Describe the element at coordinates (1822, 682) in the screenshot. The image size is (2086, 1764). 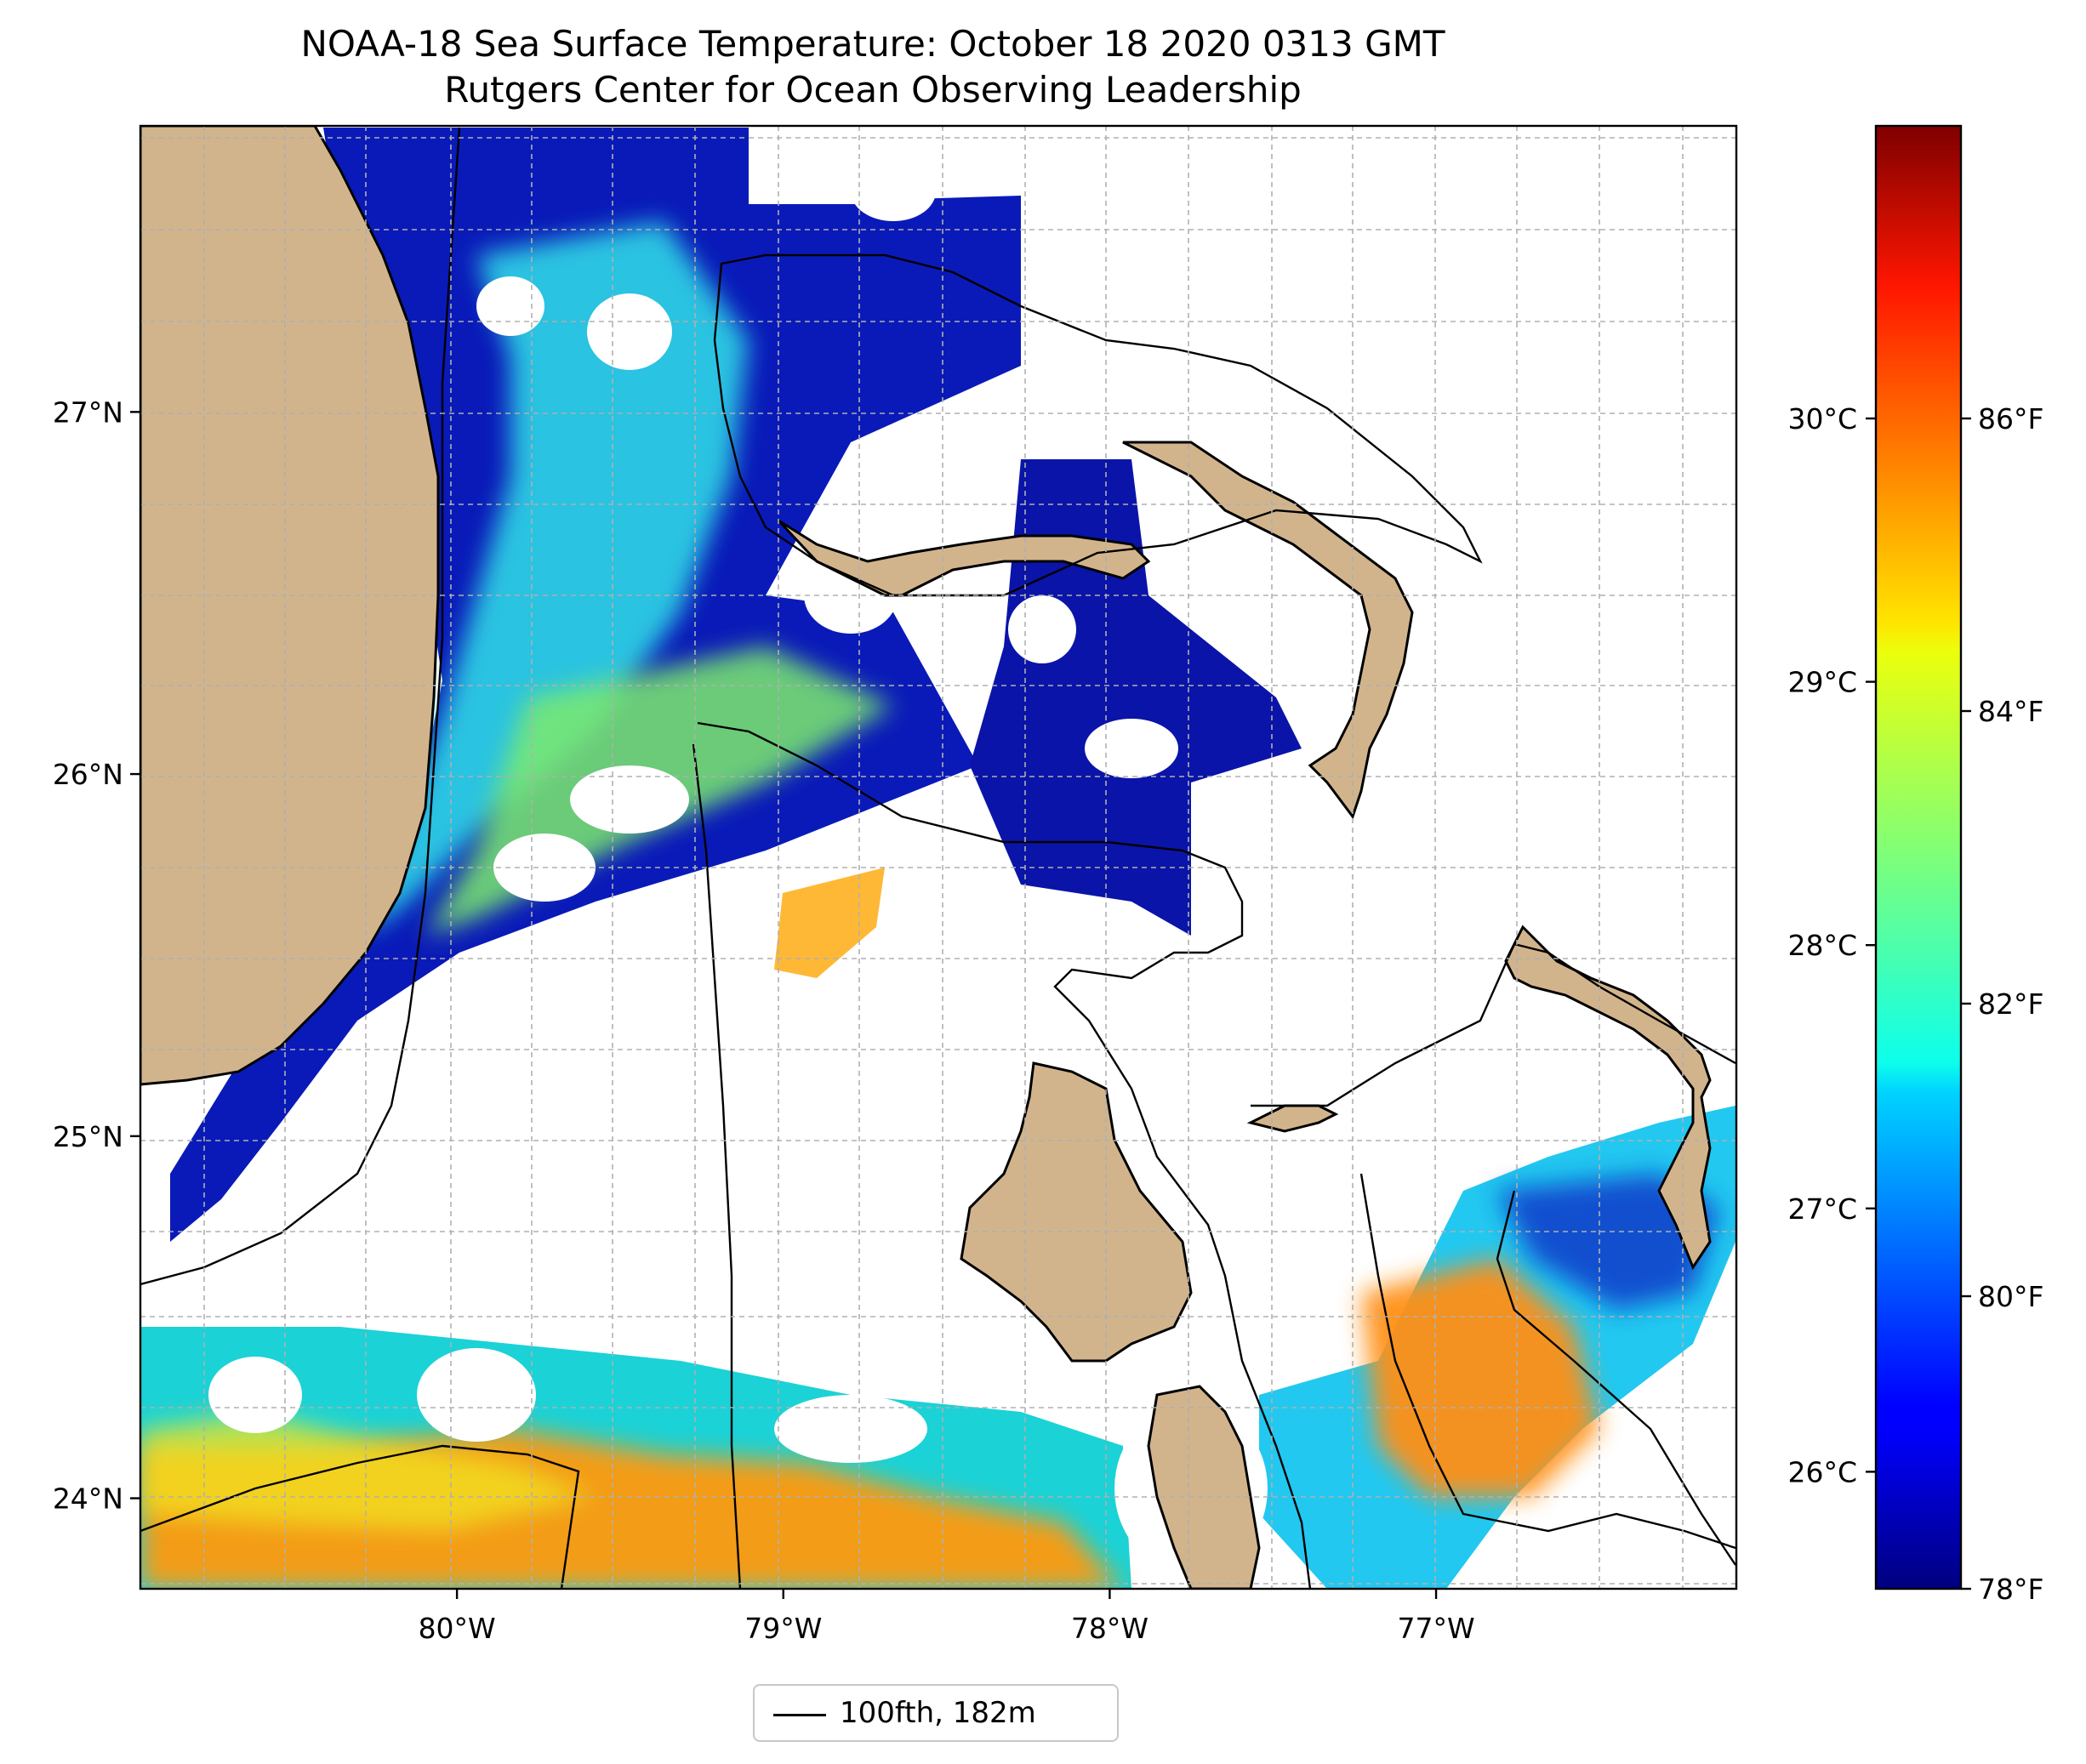
I see `colorbar-celsius-label: 29°C` at that location.